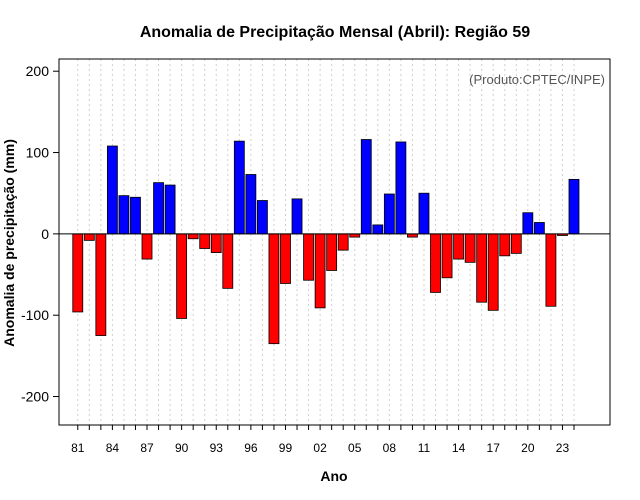 This screenshot has width=640, height=500. I want to click on y-tick-label: -100, so click(35, 315).